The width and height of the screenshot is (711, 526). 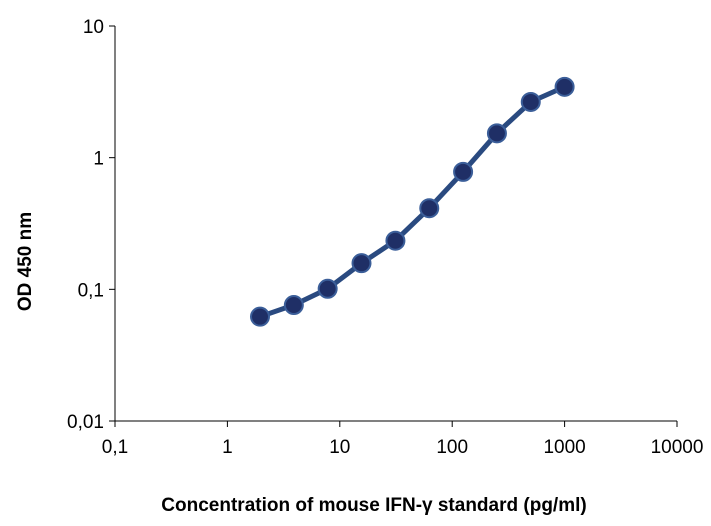 I want to click on y-ticks: 0,01 0,1 1 10, so click(x=91, y=225).